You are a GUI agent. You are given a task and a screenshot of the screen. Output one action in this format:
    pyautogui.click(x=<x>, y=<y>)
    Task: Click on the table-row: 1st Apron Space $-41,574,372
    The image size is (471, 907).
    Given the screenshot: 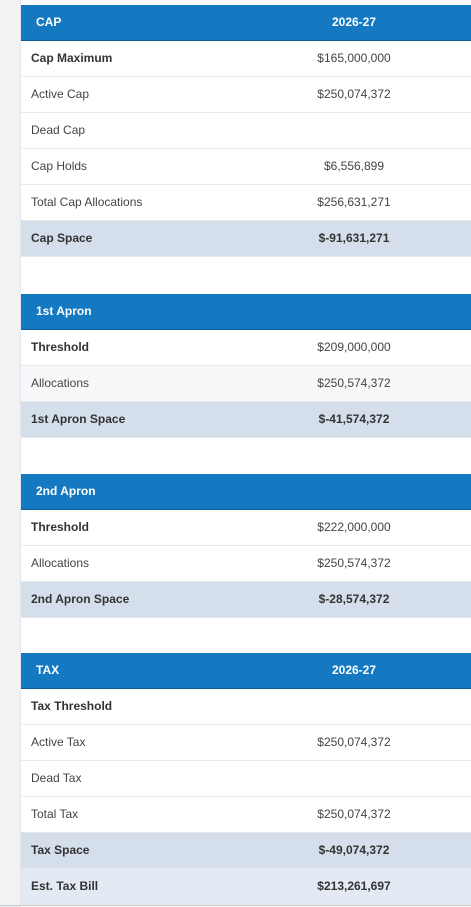 What is the action you would take?
    pyautogui.click(x=246, y=420)
    